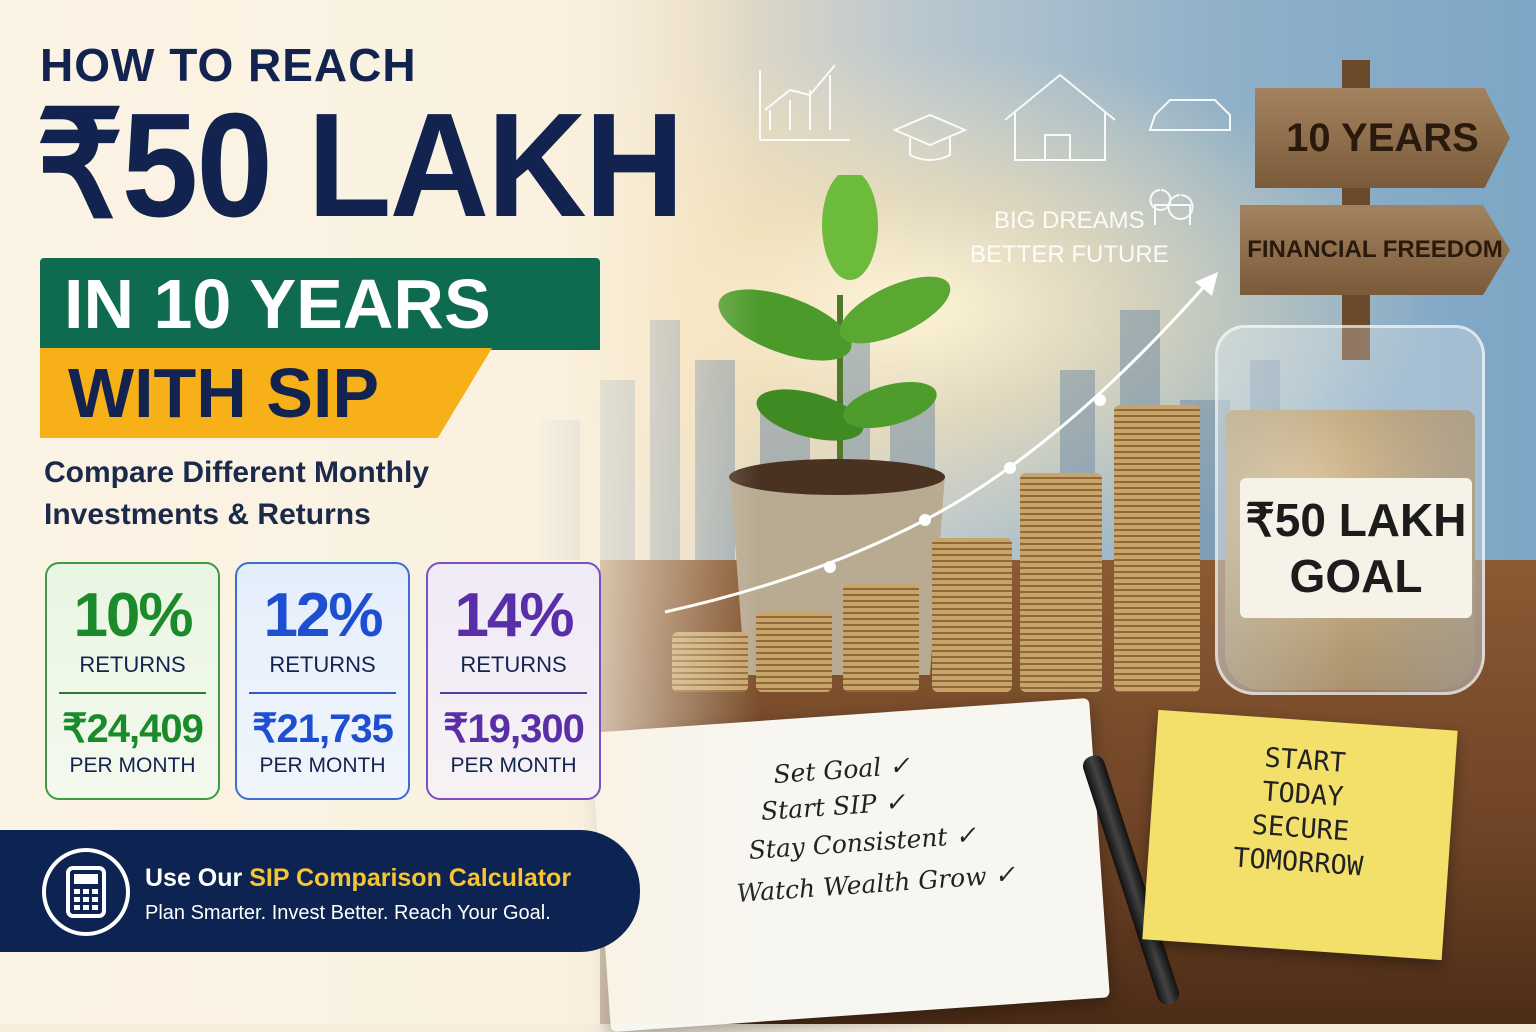 The width and height of the screenshot is (1536, 1032). I want to click on cta-calculator-link: SIP Comparison Calculator, so click(410, 878).